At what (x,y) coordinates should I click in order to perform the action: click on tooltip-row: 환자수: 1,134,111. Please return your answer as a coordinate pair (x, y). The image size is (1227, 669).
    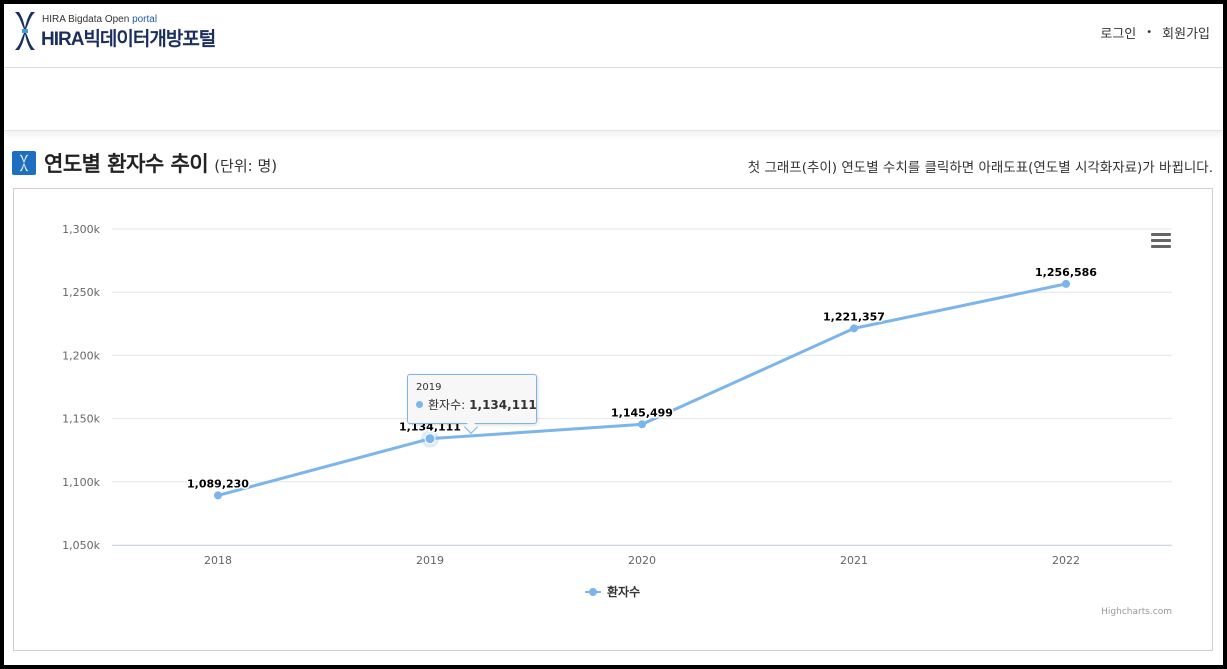
    Looking at the image, I should click on (476, 404).